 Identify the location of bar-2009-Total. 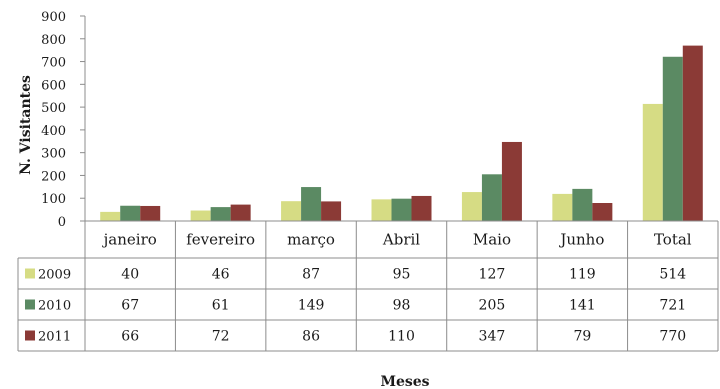
(652, 162).